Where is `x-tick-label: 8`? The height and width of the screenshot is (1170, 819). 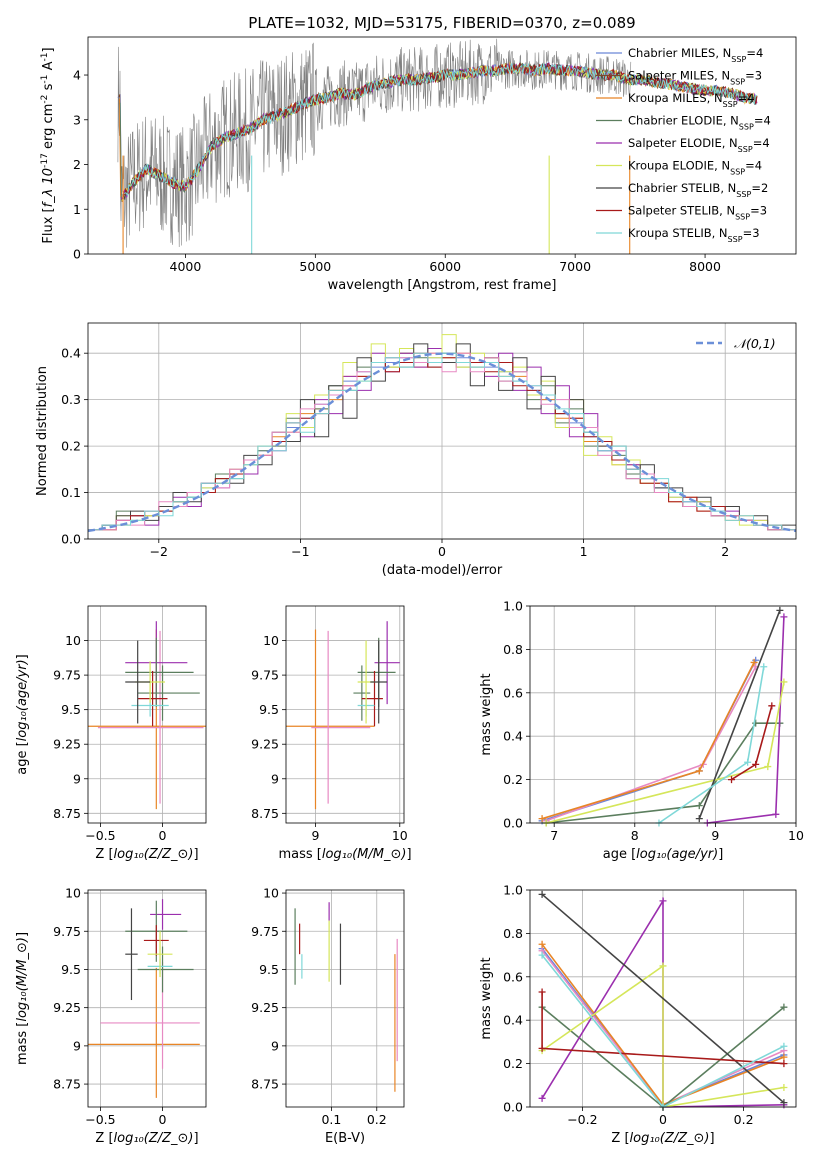
x-tick-label: 8 is located at coordinates (635, 835).